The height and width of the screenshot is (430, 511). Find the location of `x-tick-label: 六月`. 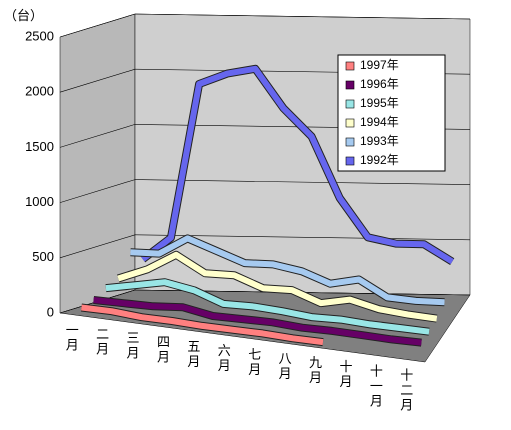

x-tick-label: 六月 is located at coordinates (223, 358).